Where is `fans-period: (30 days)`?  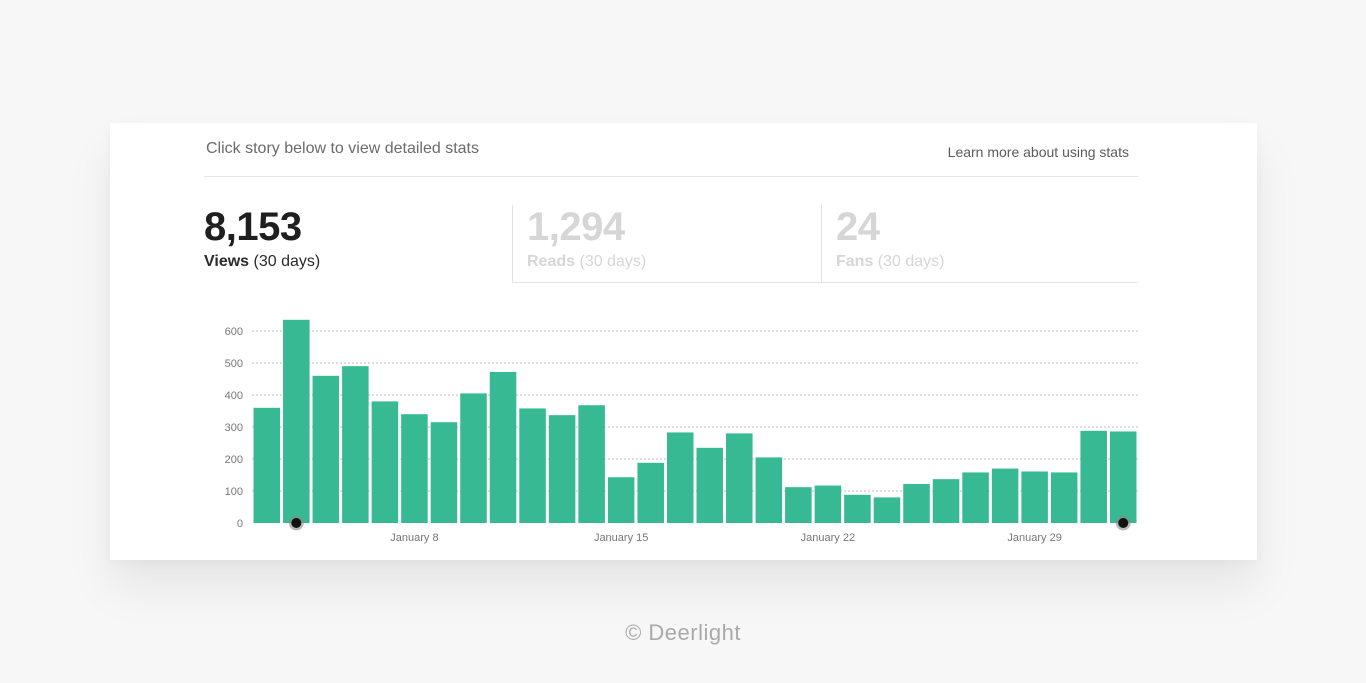
fans-period: (30 days) is located at coordinates (911, 261).